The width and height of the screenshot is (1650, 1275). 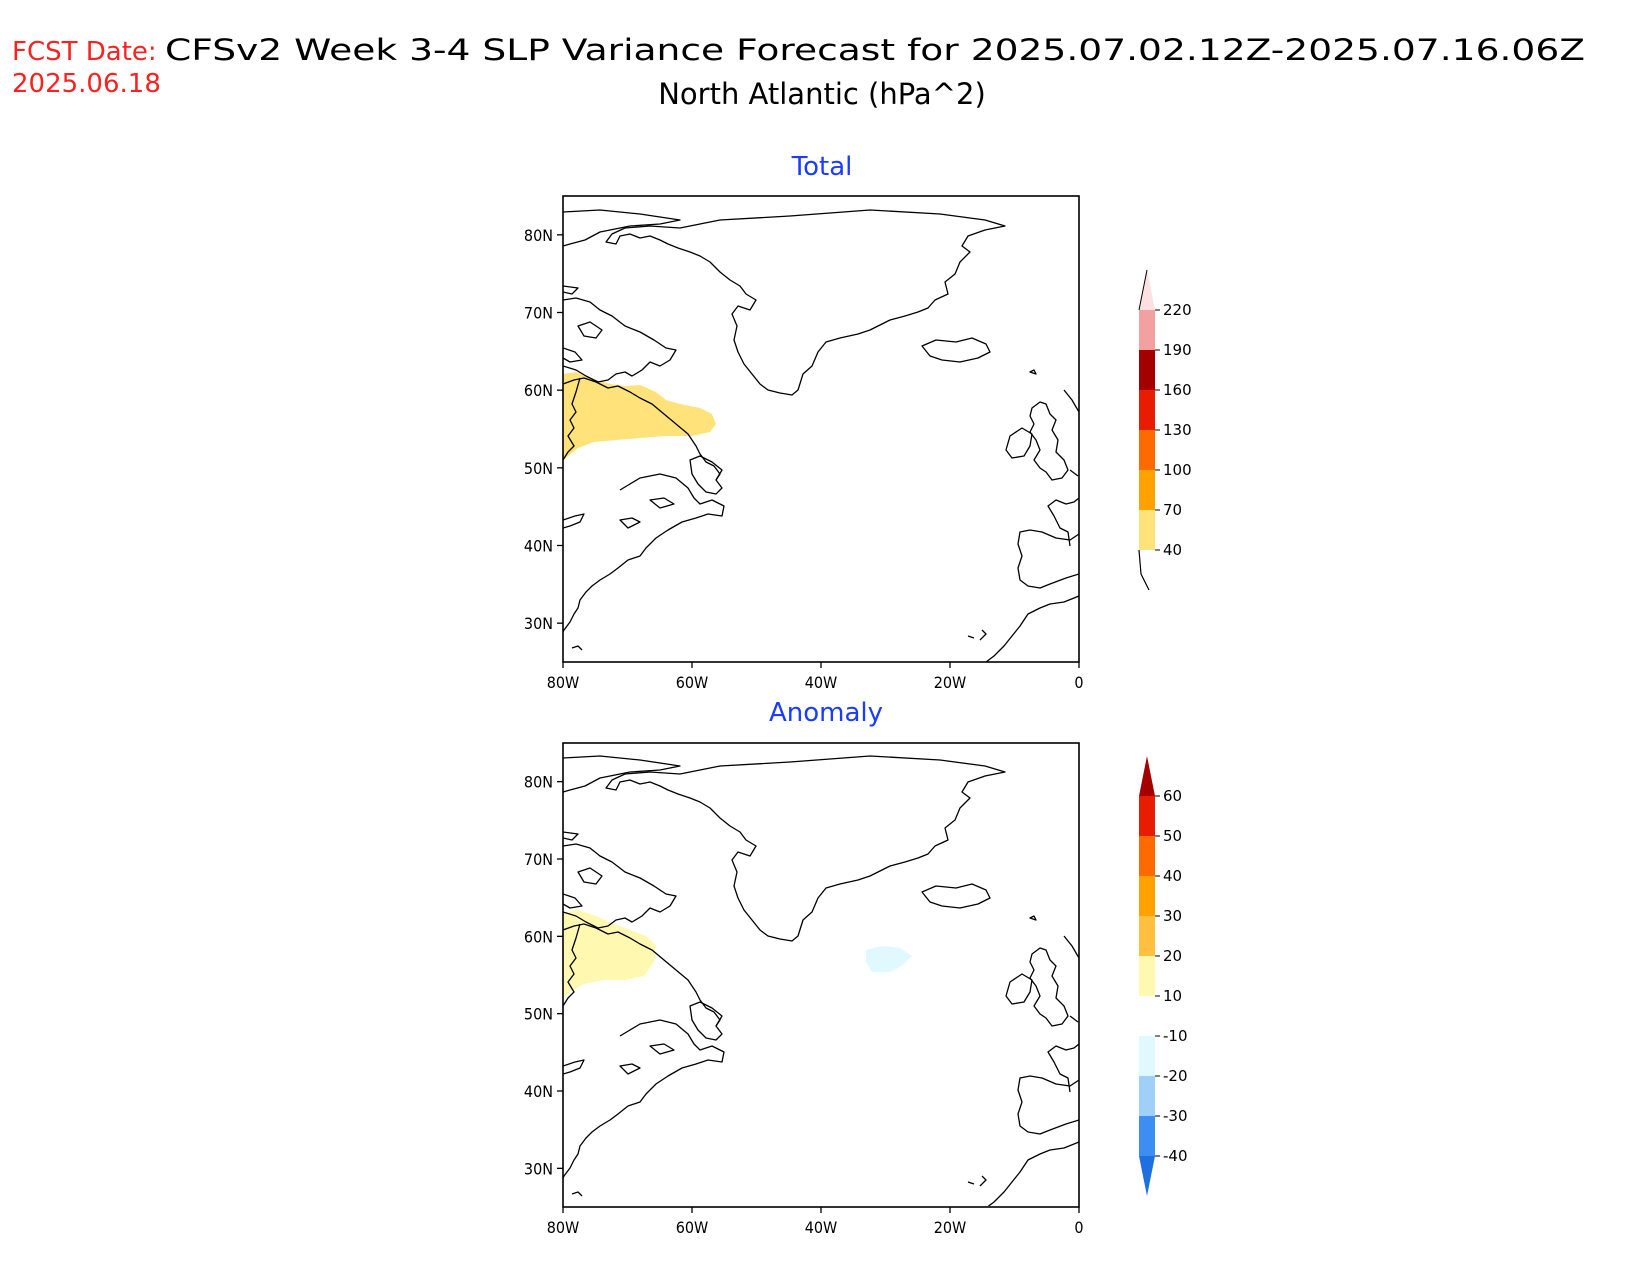 I want to click on colorbar-label: 60, so click(x=1172, y=796).